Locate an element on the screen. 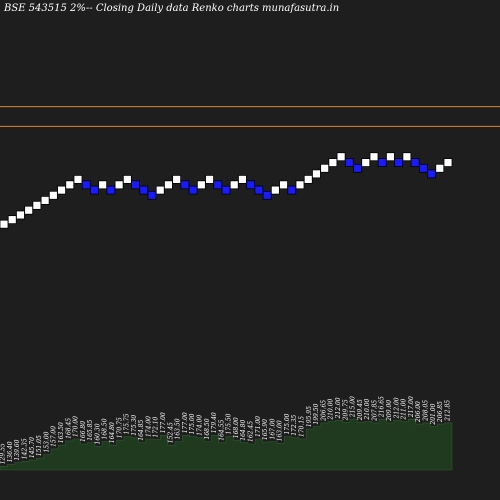  volume-label: 136.40 is located at coordinates (10, 451).